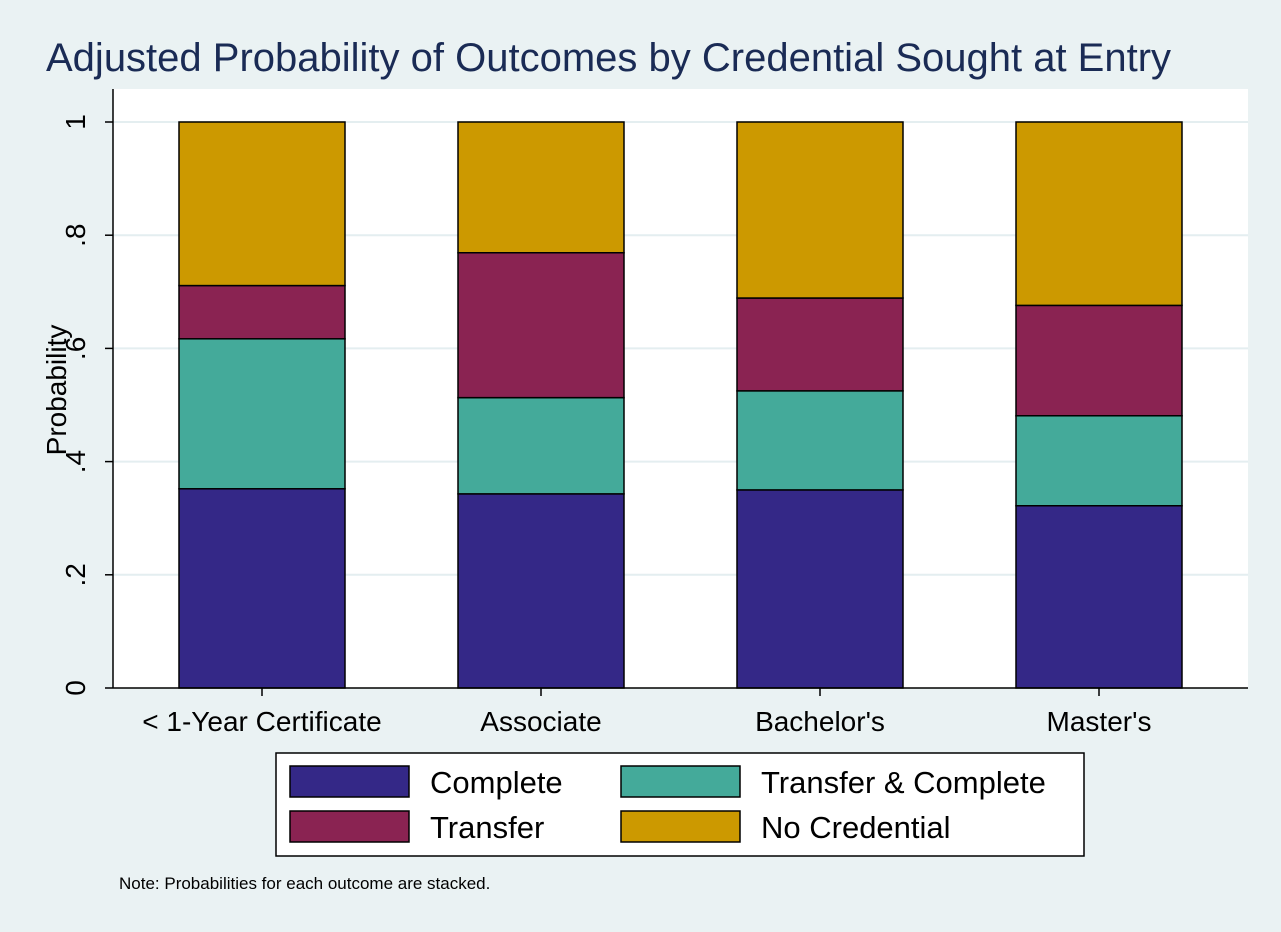 This screenshot has height=932, width=1281. I want to click on x-tick-label: Bachelor's, so click(820, 721).